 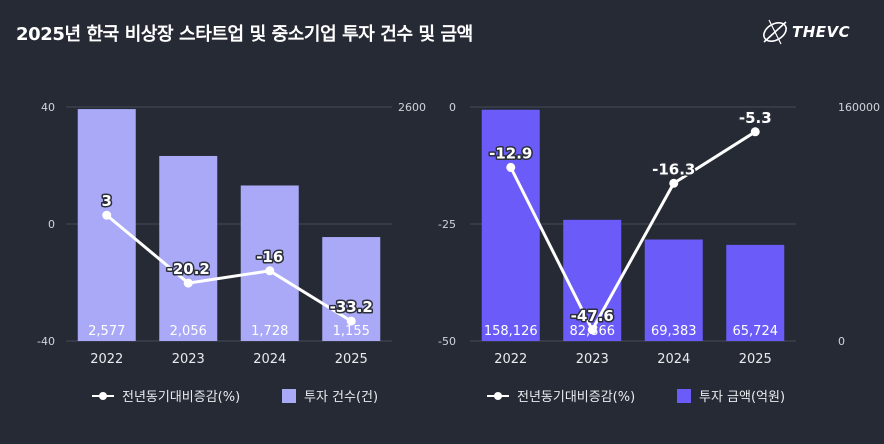 What do you see at coordinates (775, 32) in the screenshot?
I see `thevc-logo-icon` at bounding box center [775, 32].